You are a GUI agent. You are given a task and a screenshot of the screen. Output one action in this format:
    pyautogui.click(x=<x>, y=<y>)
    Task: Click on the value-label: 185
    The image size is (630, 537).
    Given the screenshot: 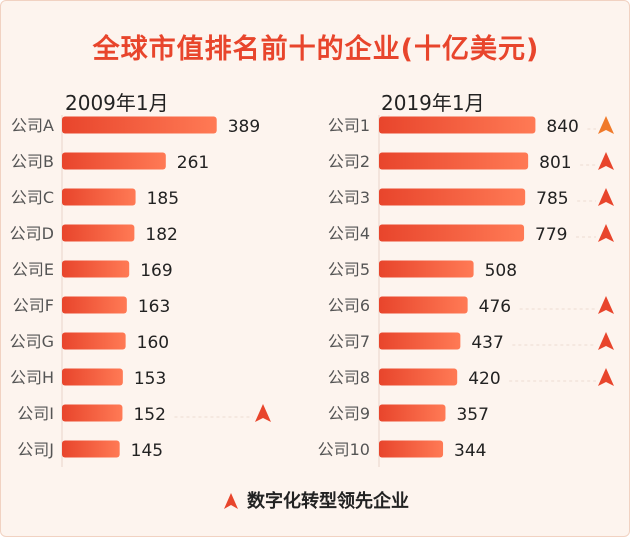 What is the action you would take?
    pyautogui.click(x=163, y=199)
    